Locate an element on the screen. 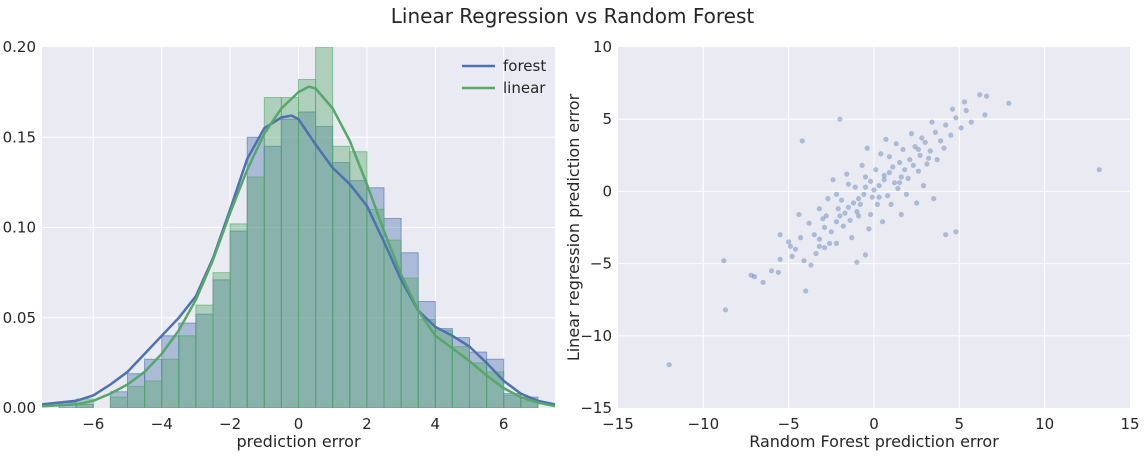 This screenshot has height=457, width=1145. hist-x-tick-label: −4 is located at coordinates (162, 424).